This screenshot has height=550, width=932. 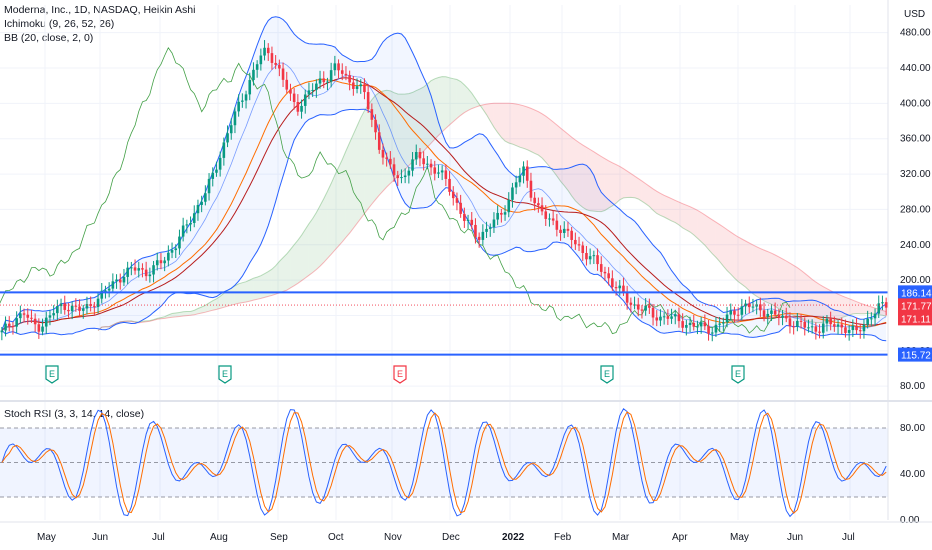 I want to click on month-label: Jul, so click(x=848, y=537).